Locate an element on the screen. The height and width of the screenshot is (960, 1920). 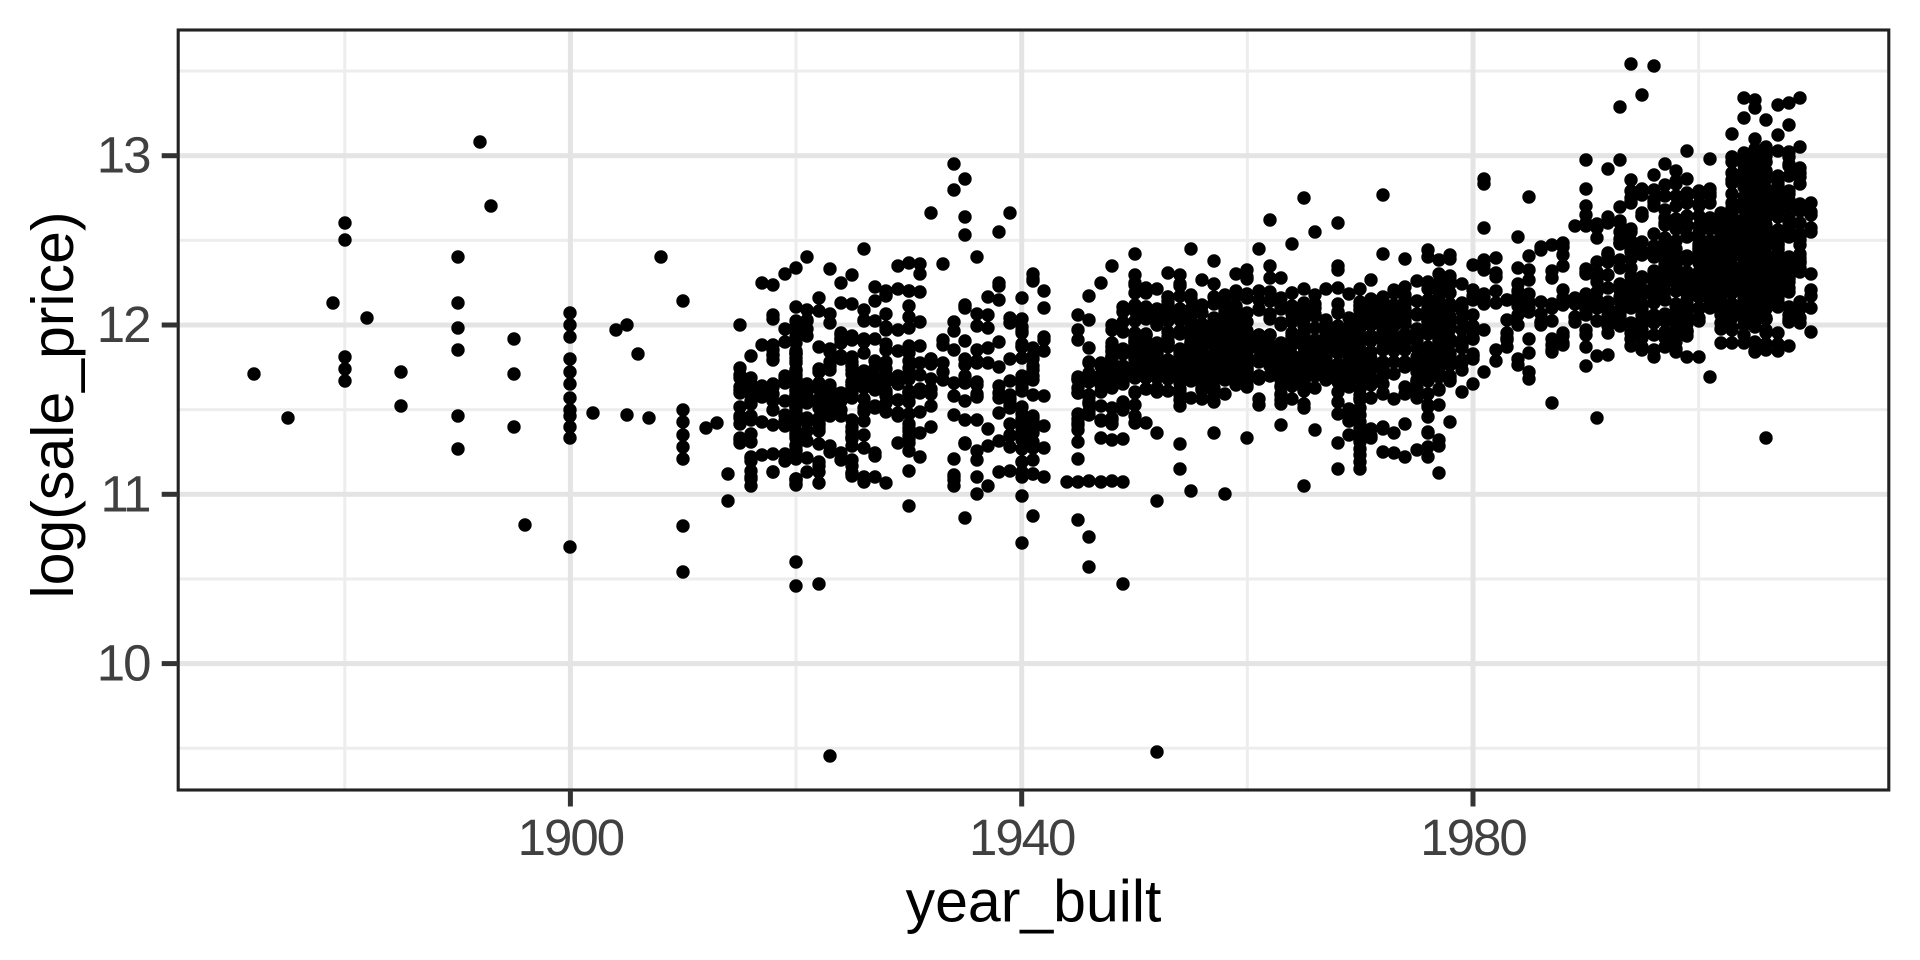
svg-text: 11 is located at coordinates (125, 493).